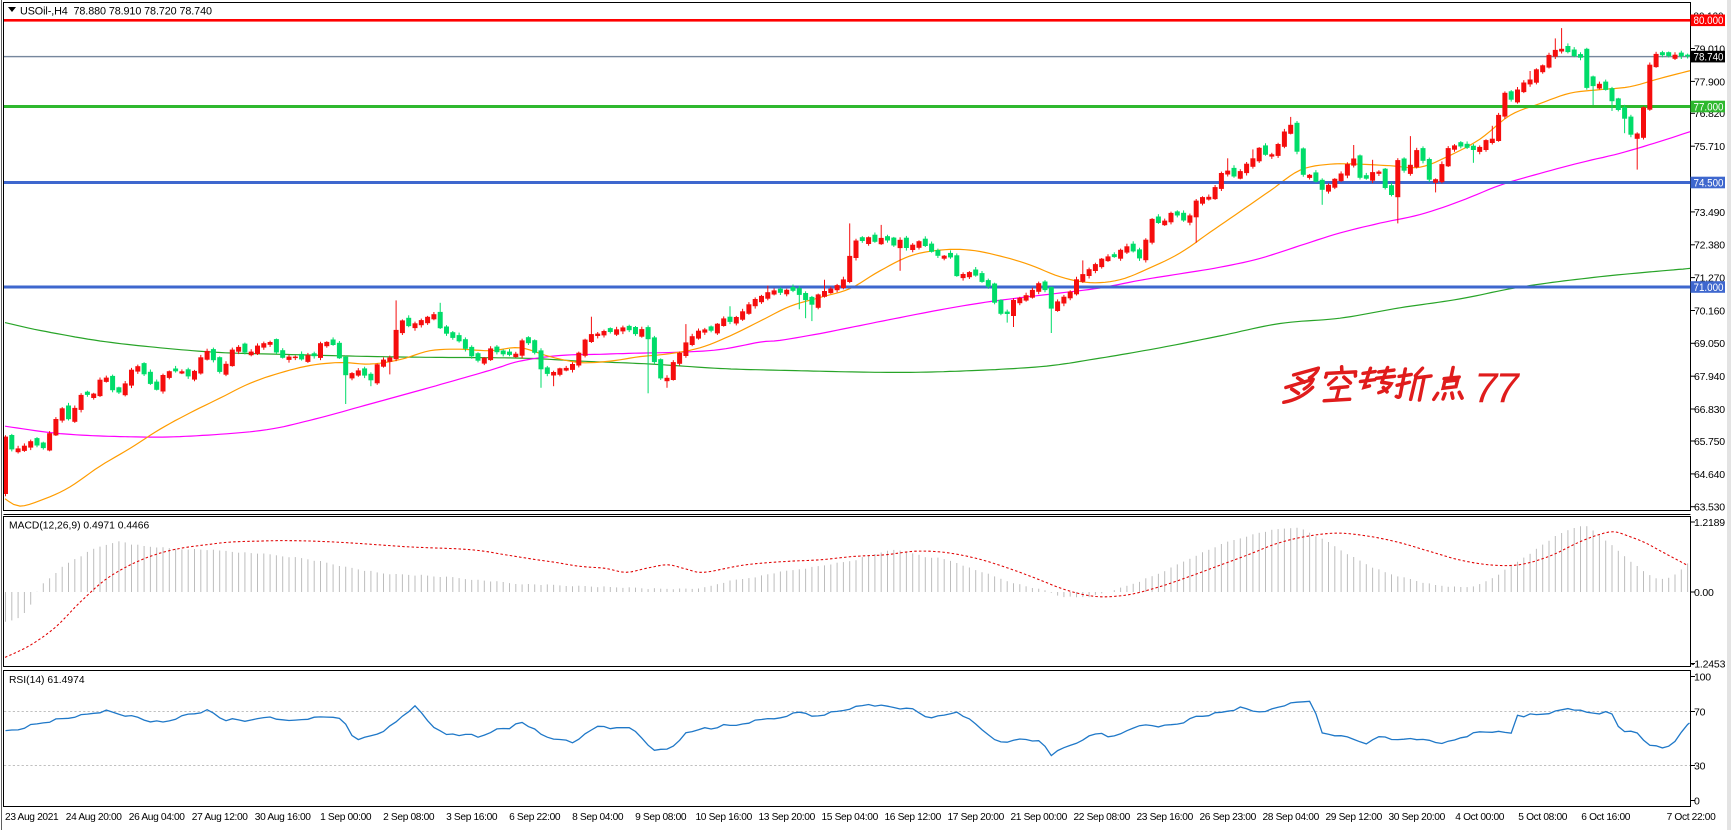 The height and width of the screenshot is (835, 1731). Describe the element at coordinates (1290, 817) in the screenshot. I see `svg-text: 28 Sep 04:00` at that location.